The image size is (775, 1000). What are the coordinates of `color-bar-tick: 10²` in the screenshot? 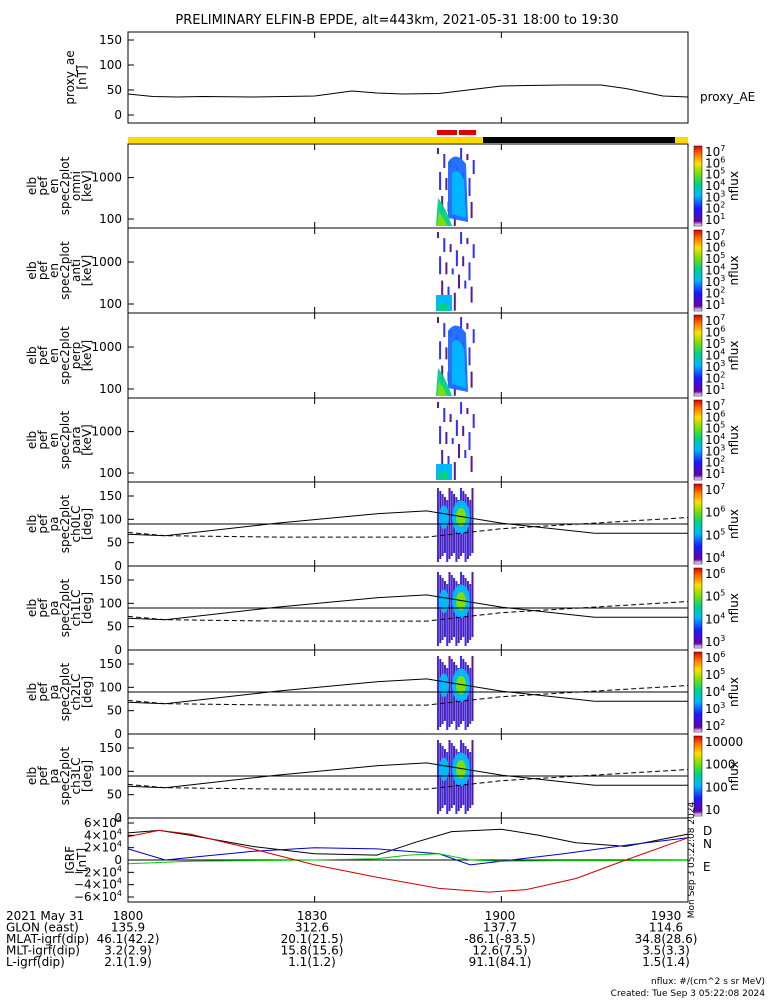 It's located at (715, 378).